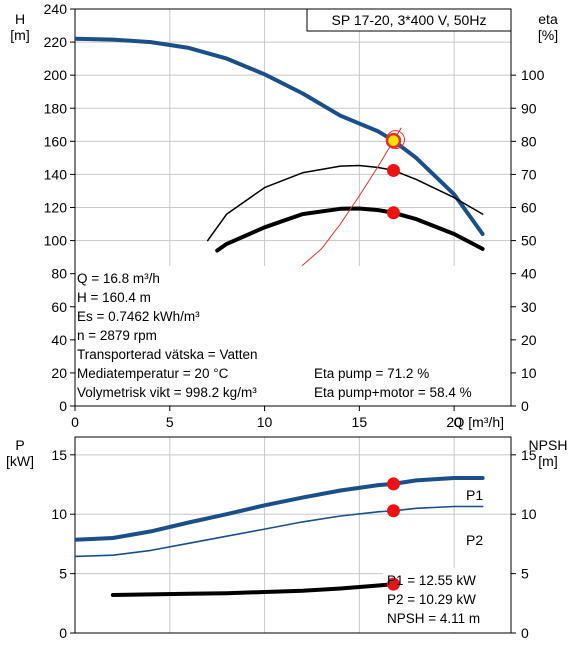 The image size is (585, 647). I want to click on top-x-axis-label: Q [m³/h], so click(478, 422).